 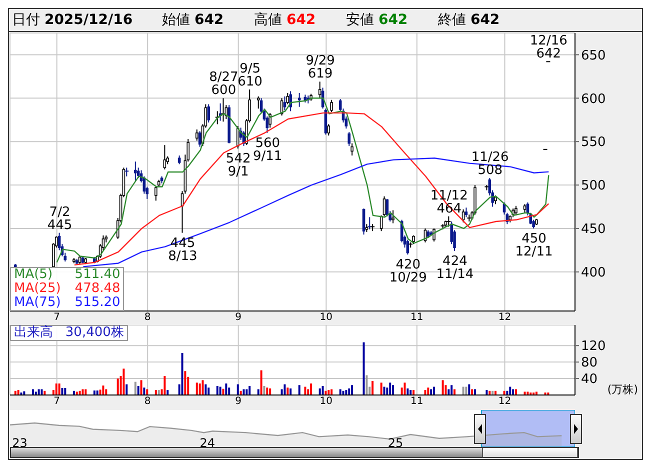 What do you see at coordinates (589, 363) in the screenshot?
I see `y-tick-label: 80` at bounding box center [589, 363].